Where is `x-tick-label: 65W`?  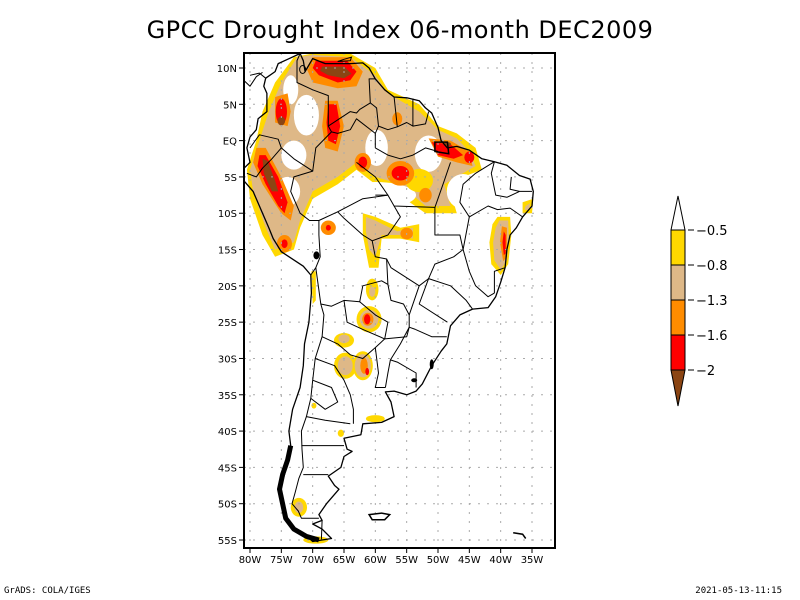
x-tick-label: 65W is located at coordinates (344, 560).